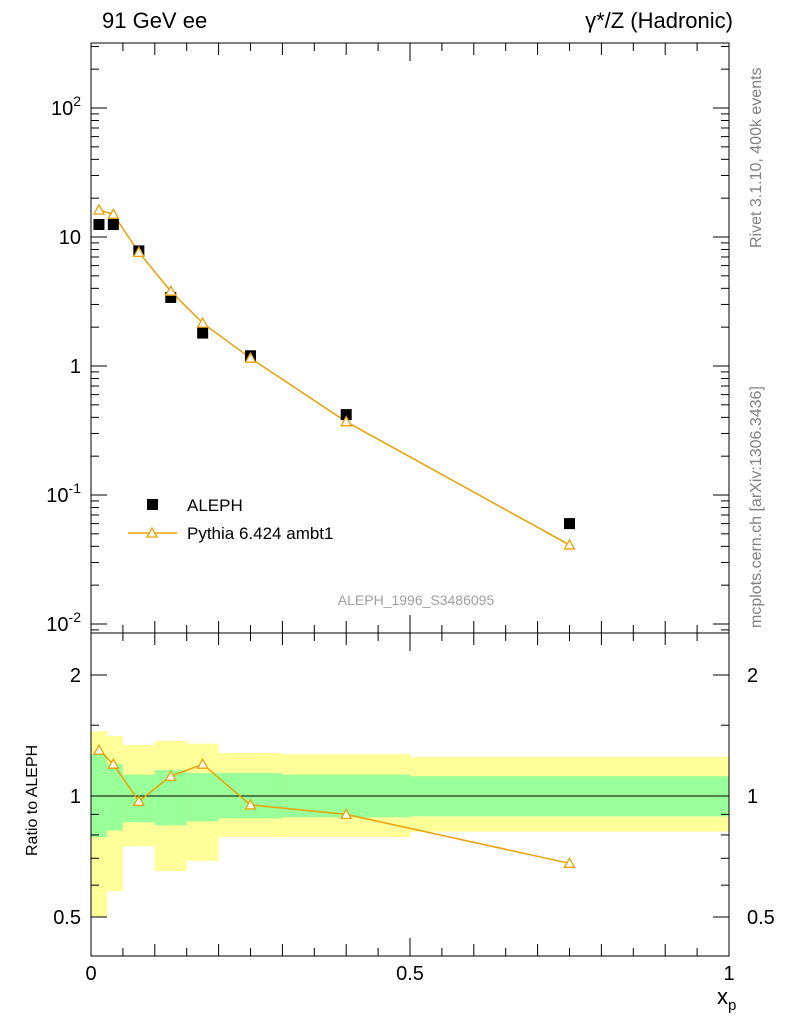 The image size is (786, 1024). Describe the element at coordinates (67, 918) in the screenshot. I see `ratio-y-tick-label: 0.5` at that location.